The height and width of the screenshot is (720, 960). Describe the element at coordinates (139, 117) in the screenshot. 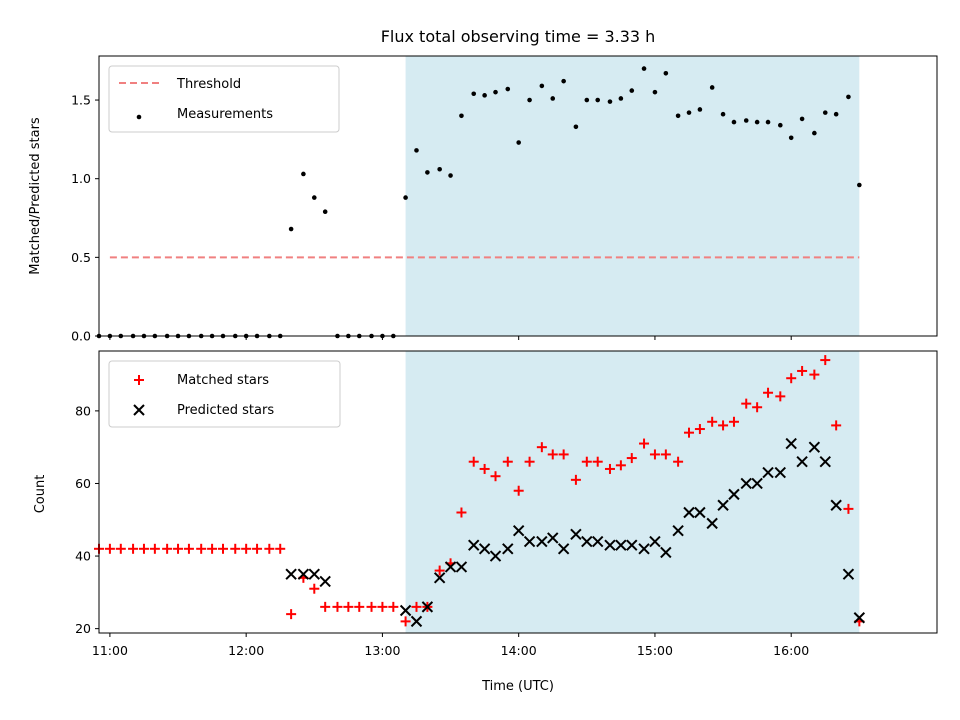

I see `legend-measurements-swatch` at that location.